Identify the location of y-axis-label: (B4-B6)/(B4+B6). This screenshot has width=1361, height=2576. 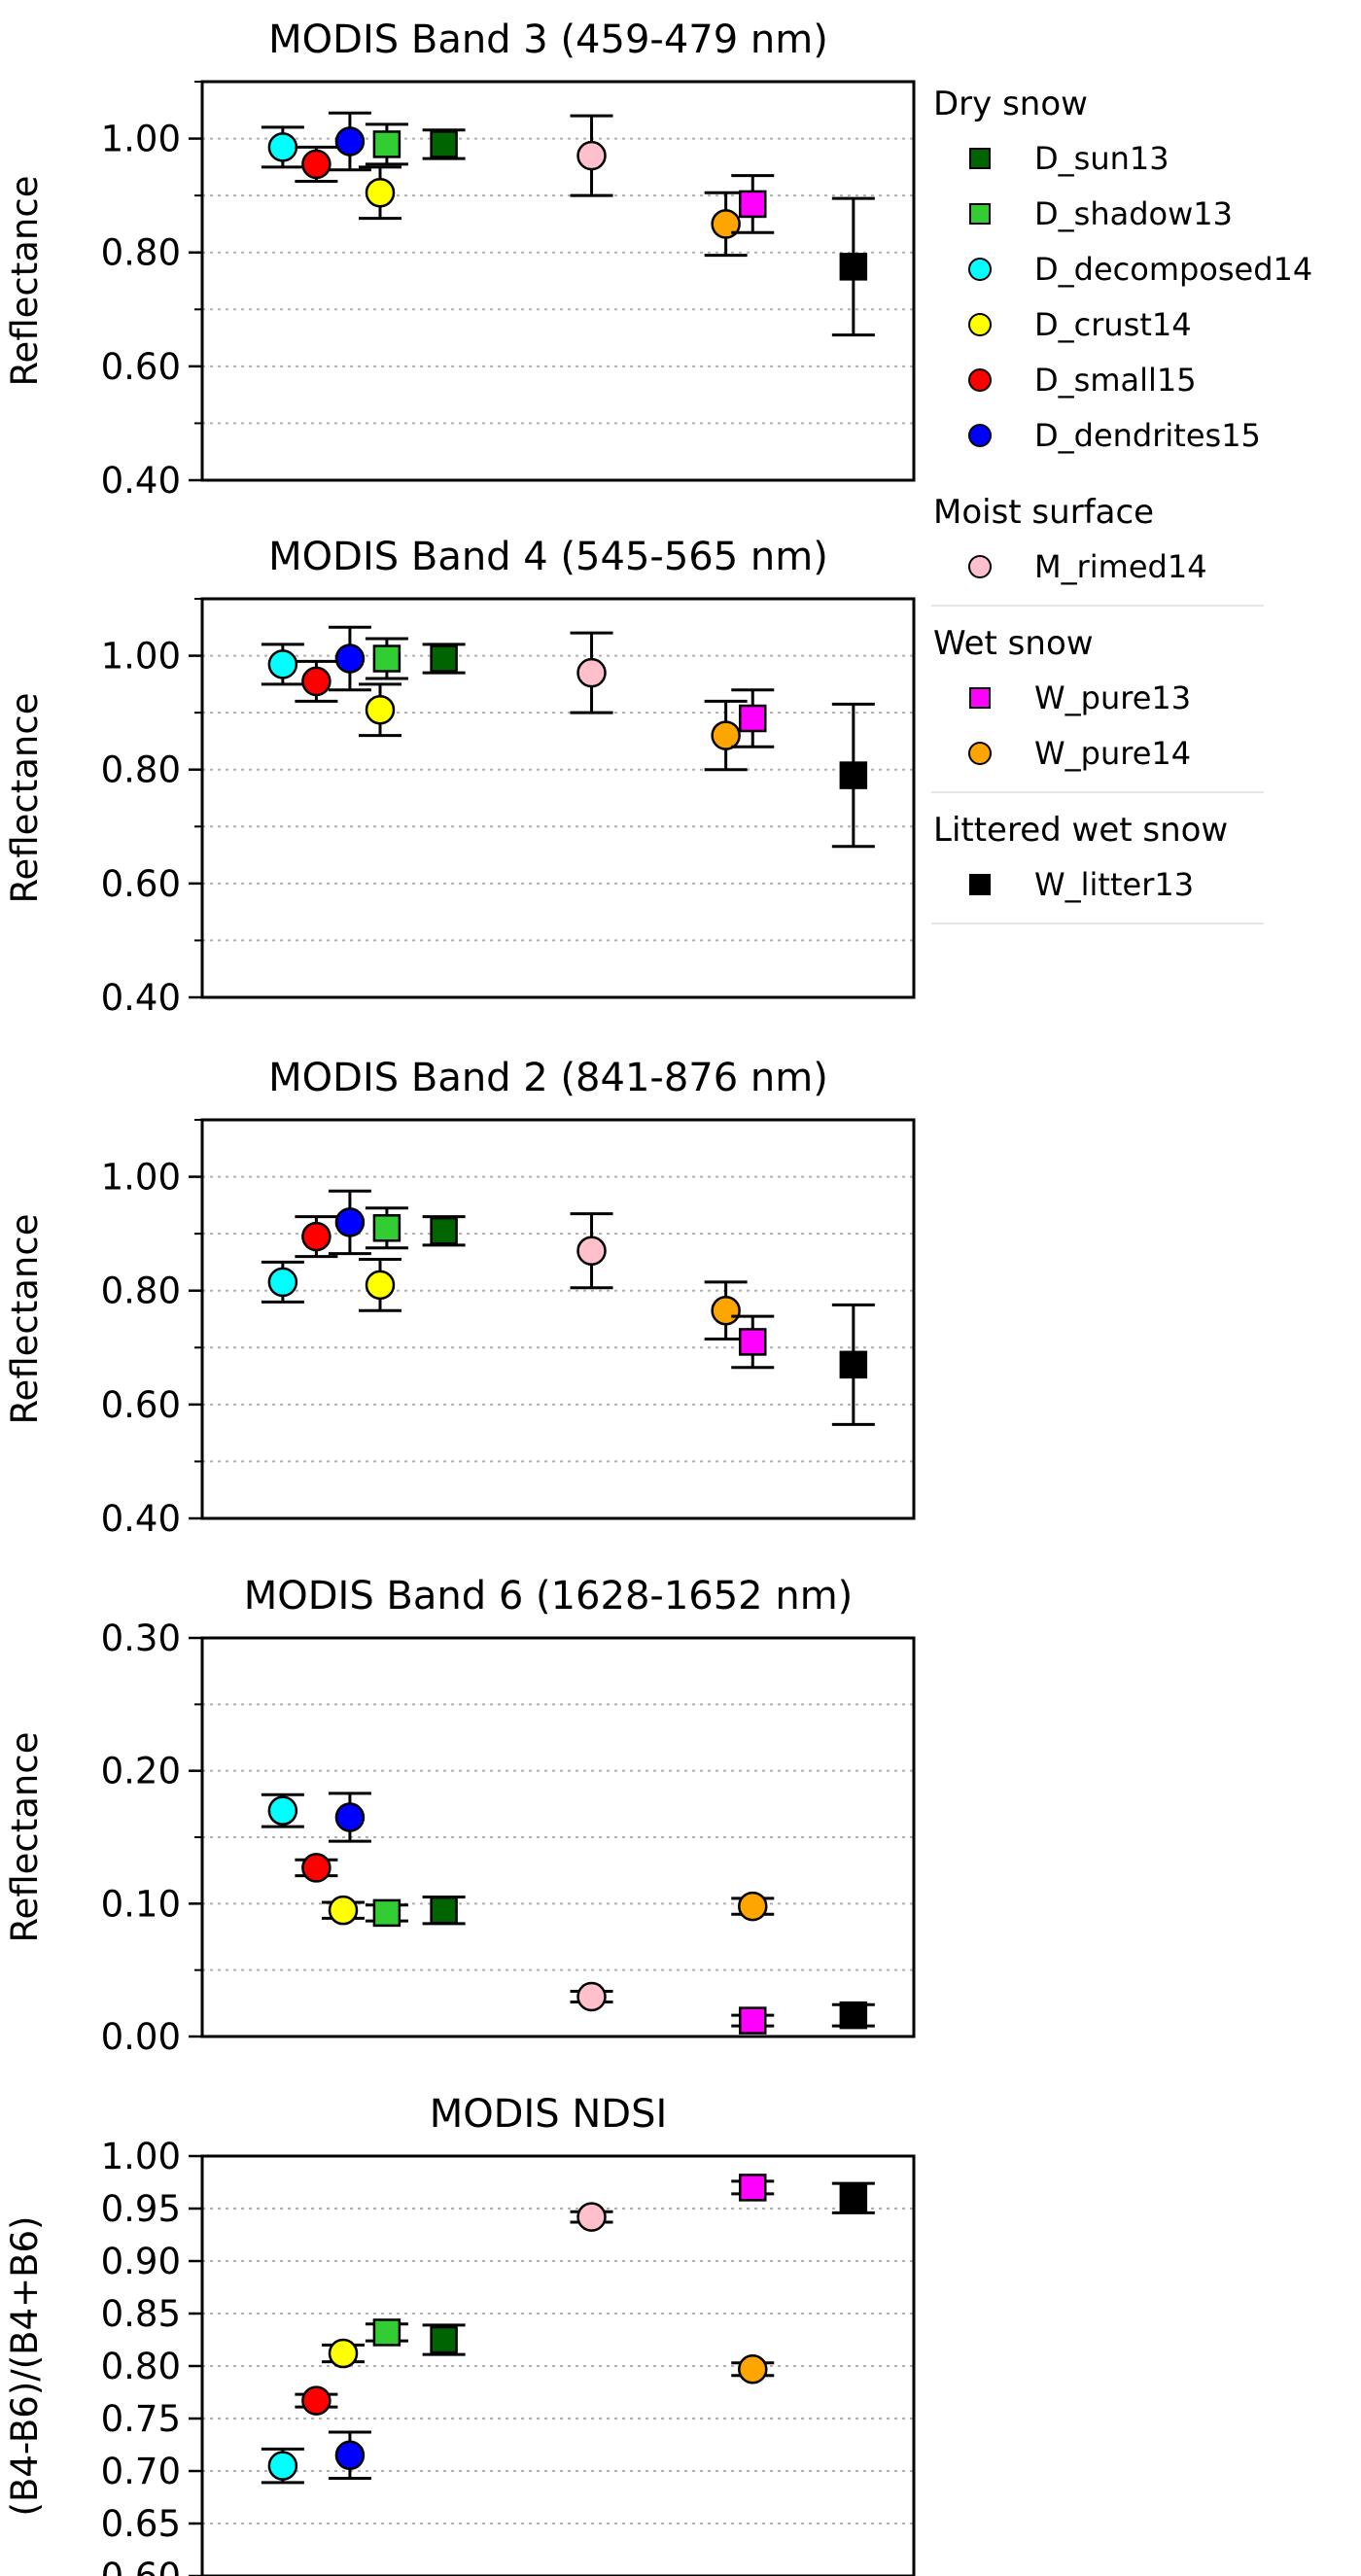
(25, 2366).